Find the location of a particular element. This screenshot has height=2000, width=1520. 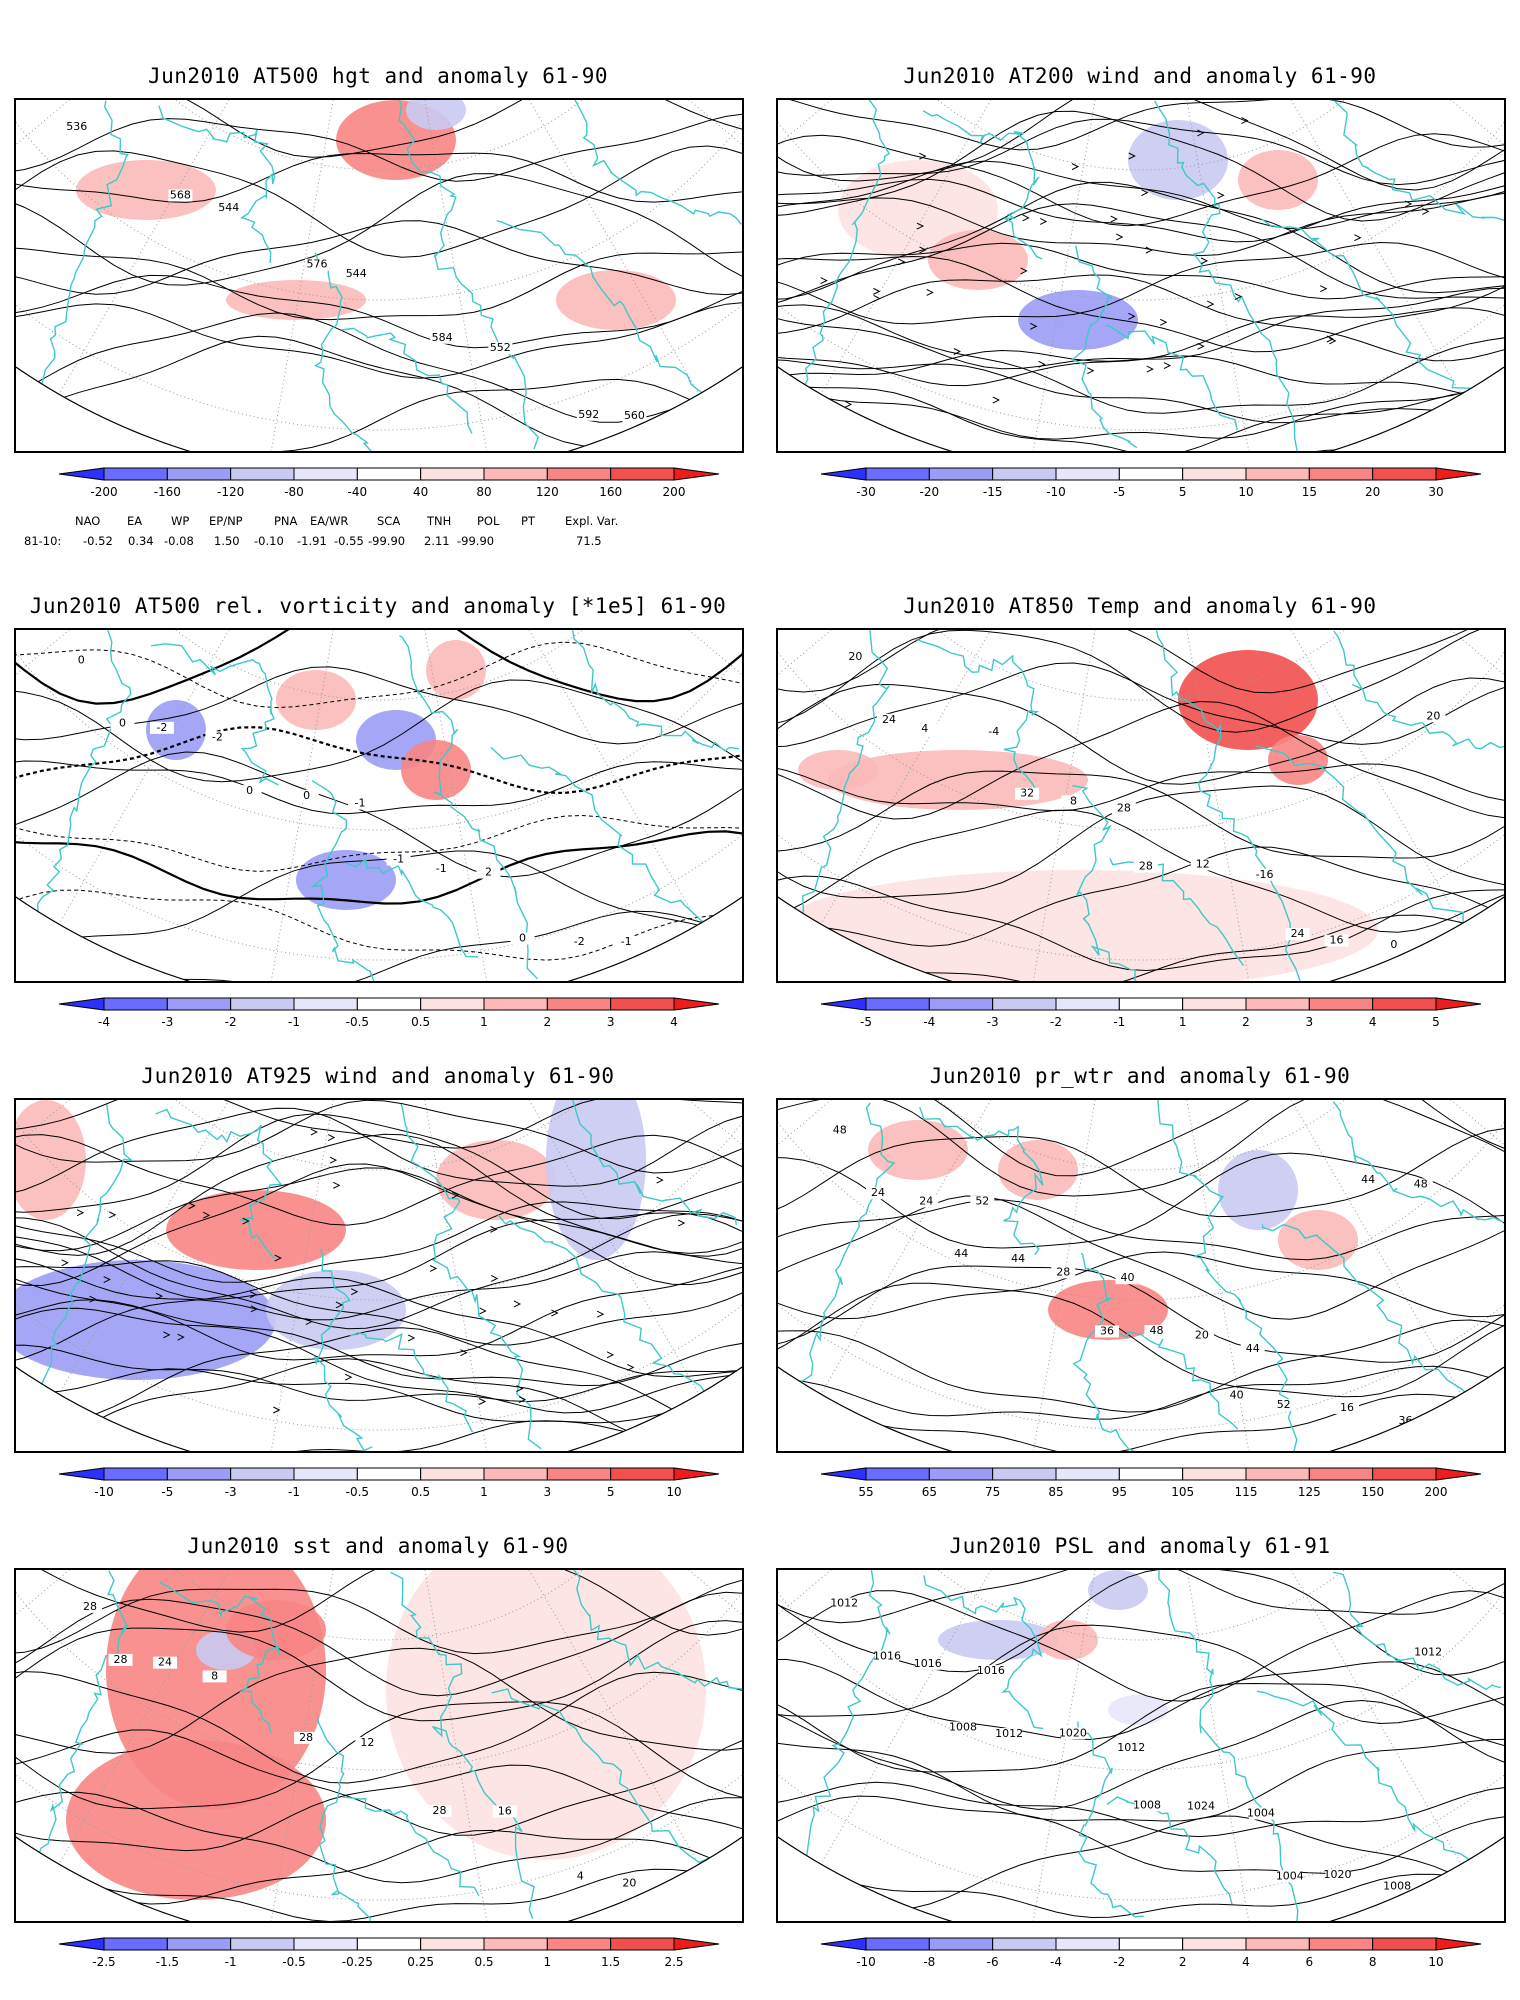

colorbar-tick-label: -5 is located at coordinates (167, 1492).